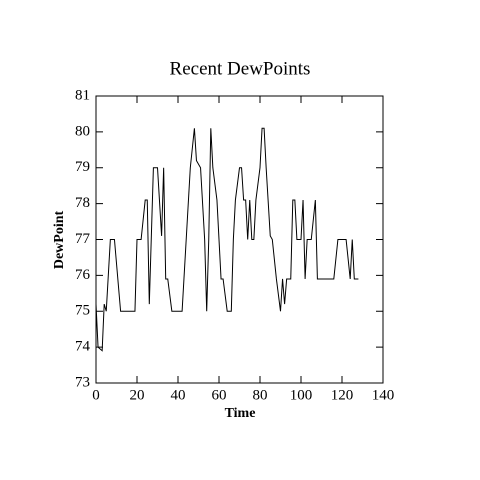  Describe the element at coordinates (96, 395) in the screenshot. I see `x-tick-label: 0` at that location.